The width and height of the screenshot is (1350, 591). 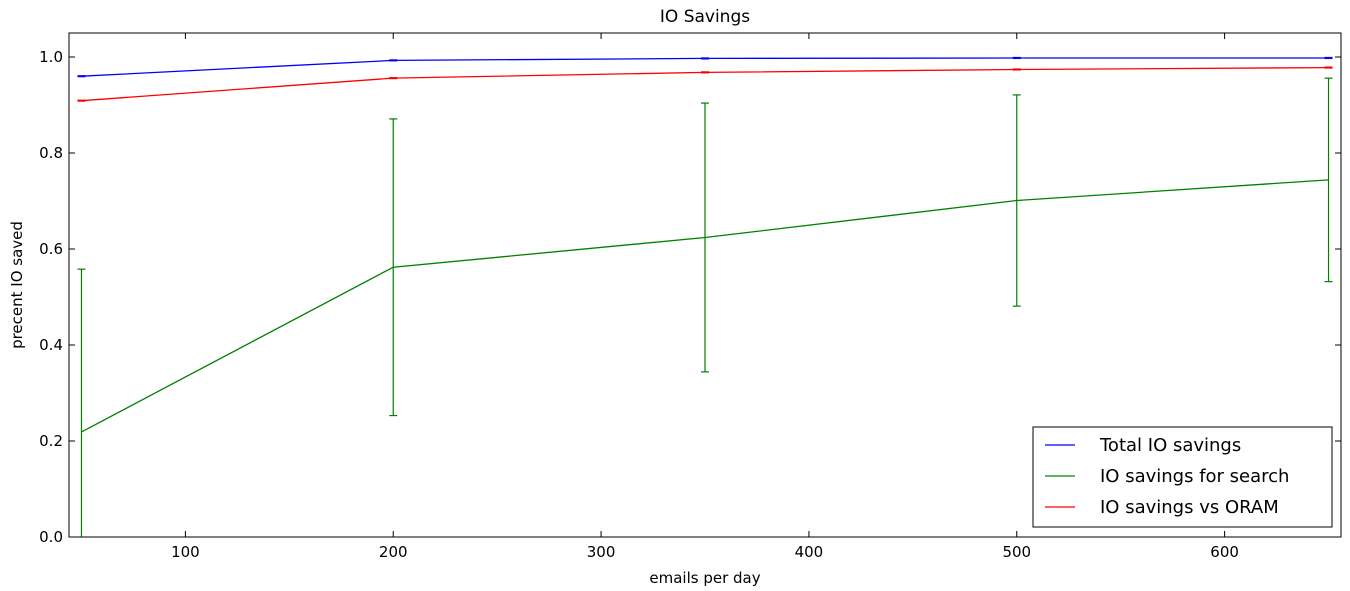 What do you see at coordinates (1016, 552) in the screenshot?
I see `x-tick-label: 500` at bounding box center [1016, 552].